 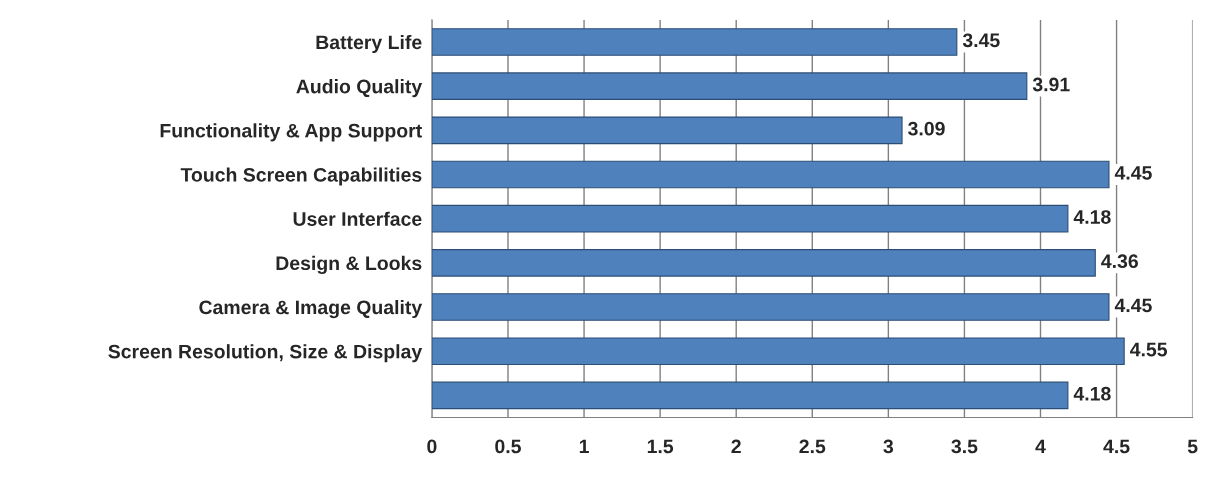 I want to click on y-tick-label: Audio Quality, so click(x=359, y=88).